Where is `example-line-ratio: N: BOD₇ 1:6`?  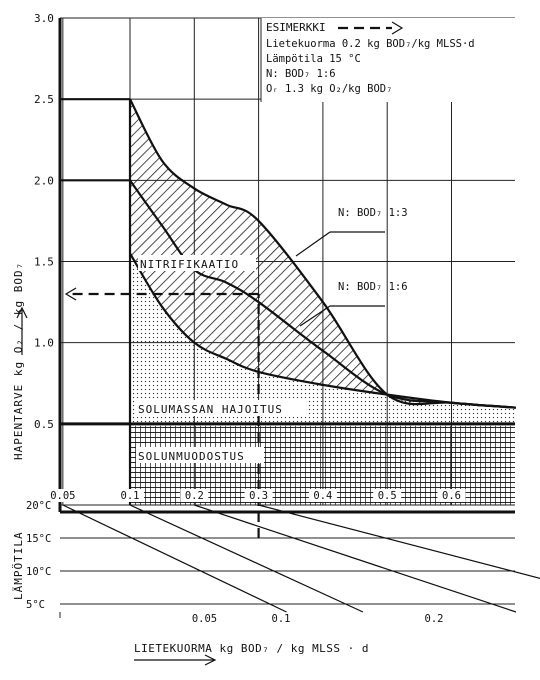
example-line-ratio: N: BOD₇ 1:6 is located at coordinates (301, 74).